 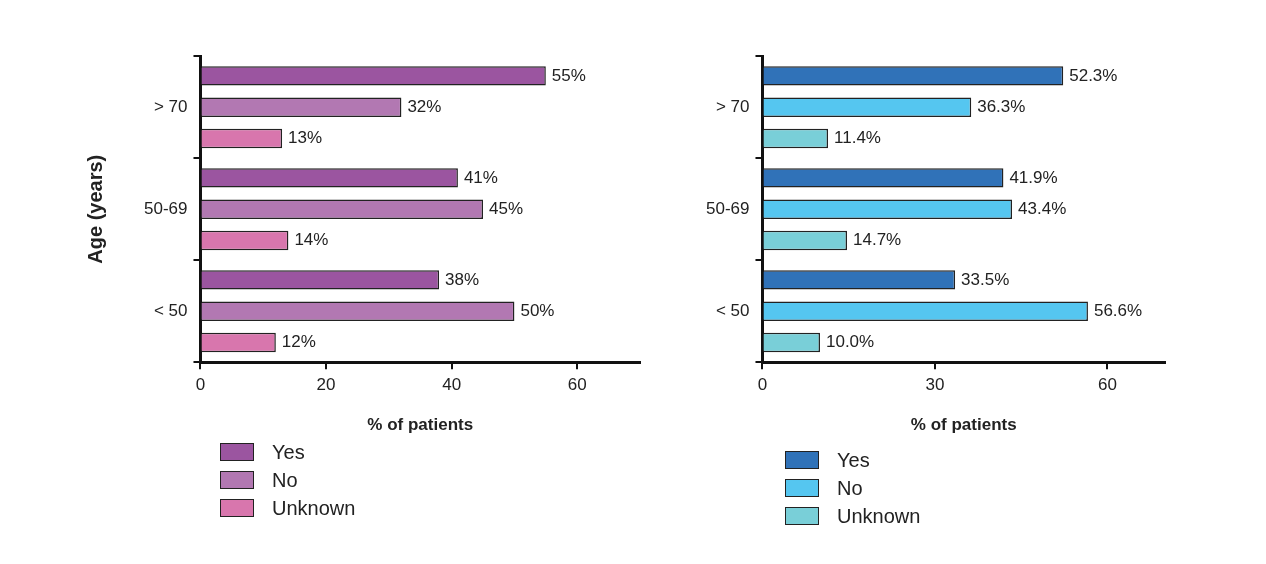 I want to click on data-label: 50%, so click(x=537, y=310).